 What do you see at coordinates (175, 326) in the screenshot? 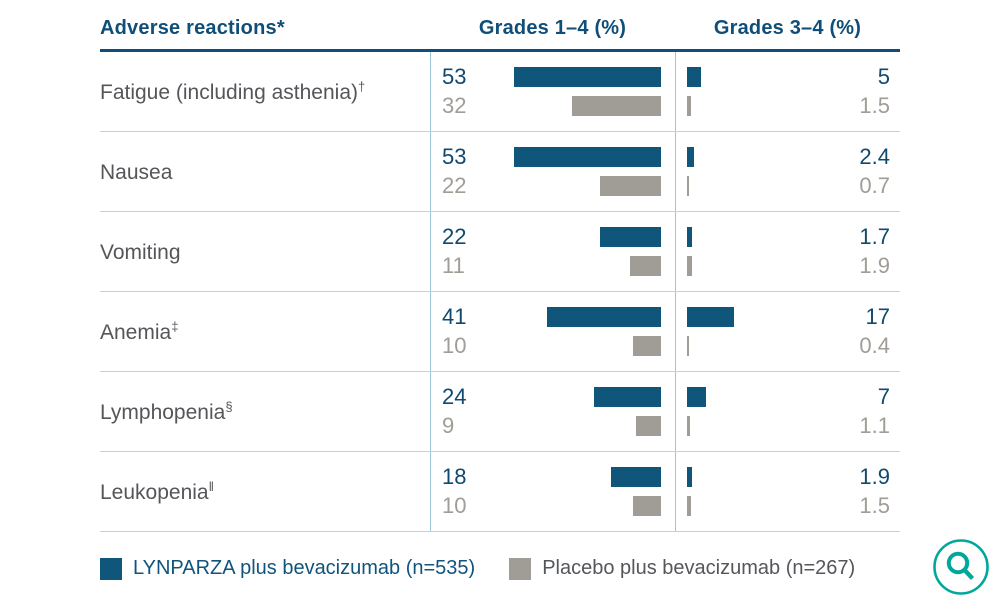
I see `footnote-marker: ‡` at bounding box center [175, 326].